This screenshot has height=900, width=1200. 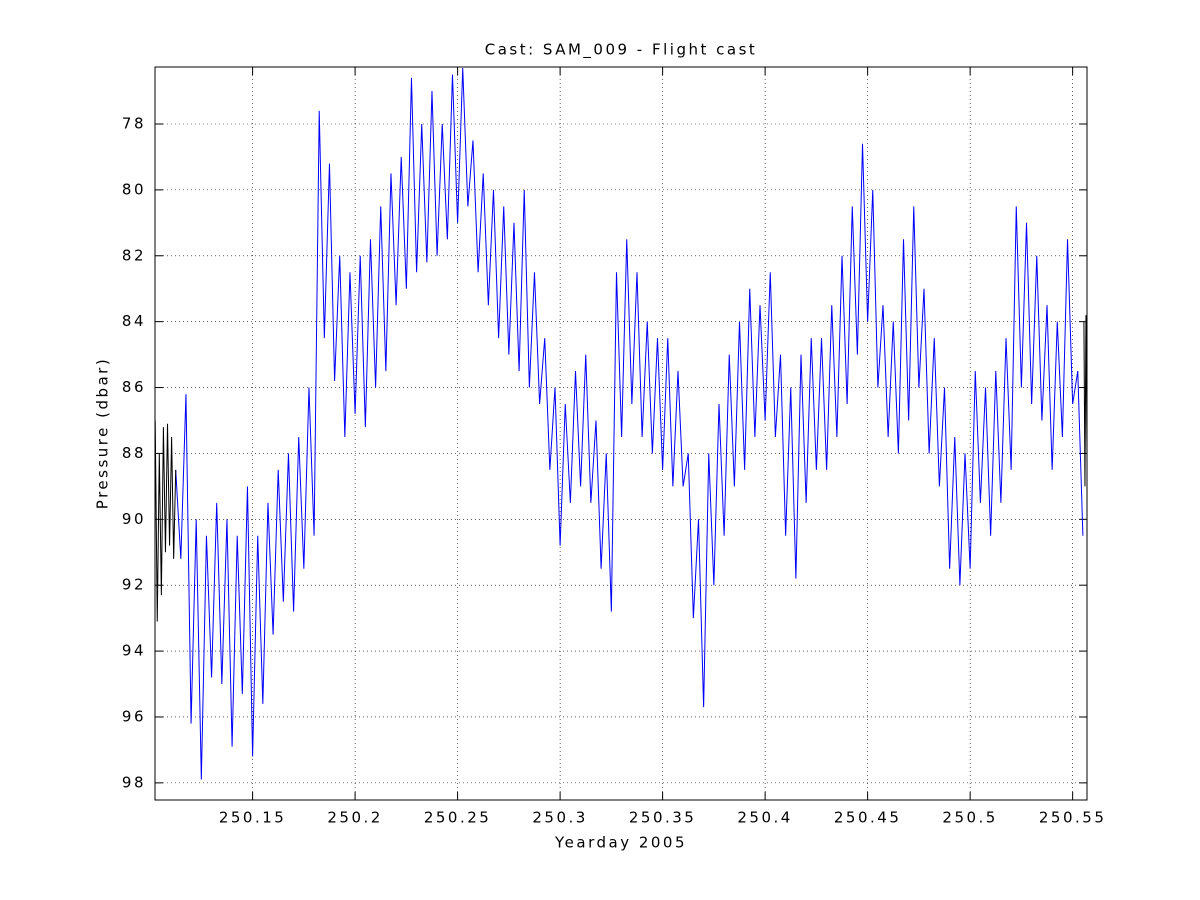 What do you see at coordinates (134, 189) in the screenshot?
I see `y-tick-label: 80` at bounding box center [134, 189].